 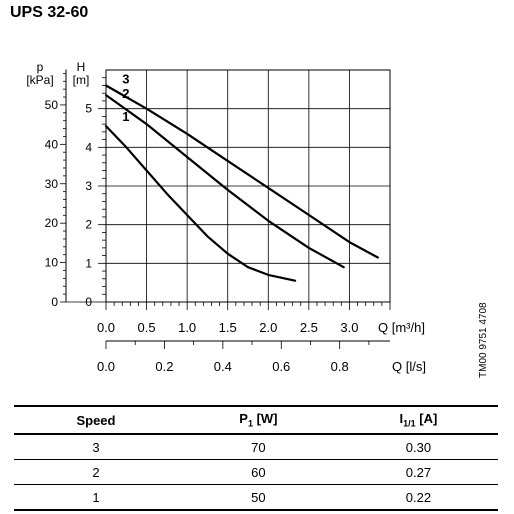 I want to click on header-current-unit: [A], so click(x=426, y=419).